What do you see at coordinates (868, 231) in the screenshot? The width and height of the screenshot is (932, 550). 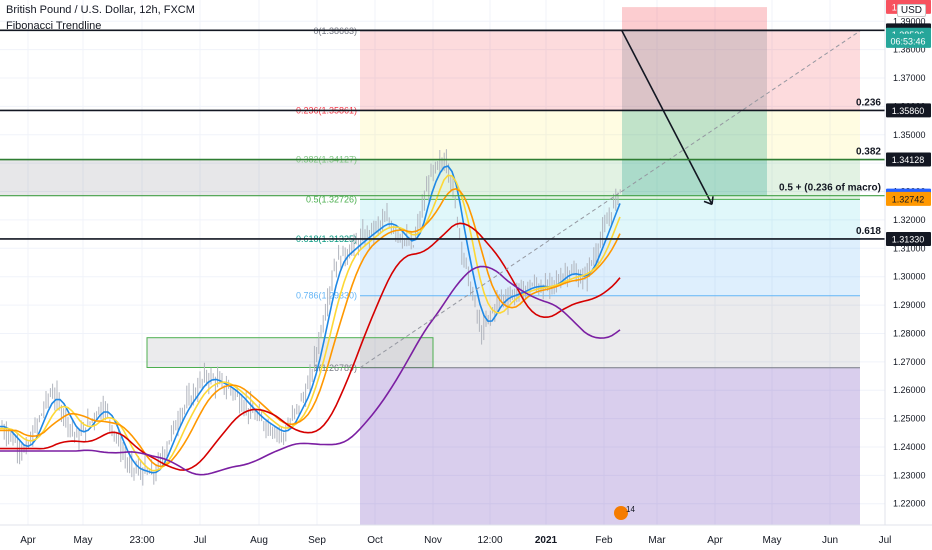 I see `horizontal-line-label: 0.618` at bounding box center [868, 231].